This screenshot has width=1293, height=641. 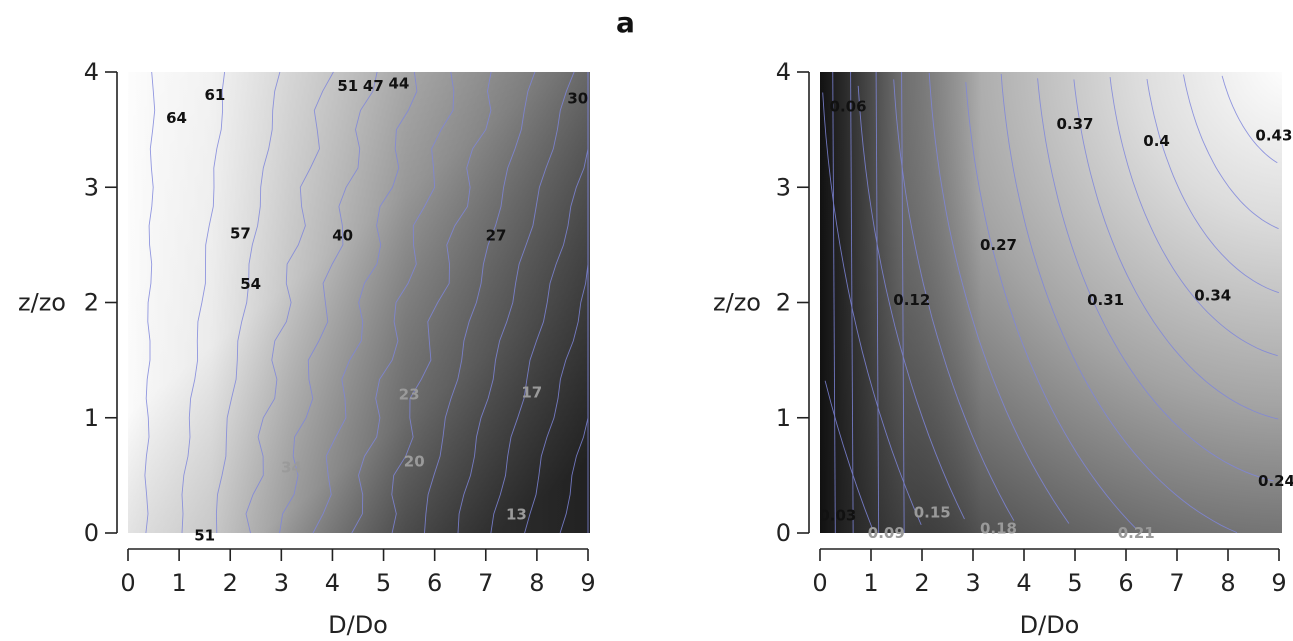 What do you see at coordinates (214, 95) in the screenshot?
I see `contour-label: 61` at bounding box center [214, 95].